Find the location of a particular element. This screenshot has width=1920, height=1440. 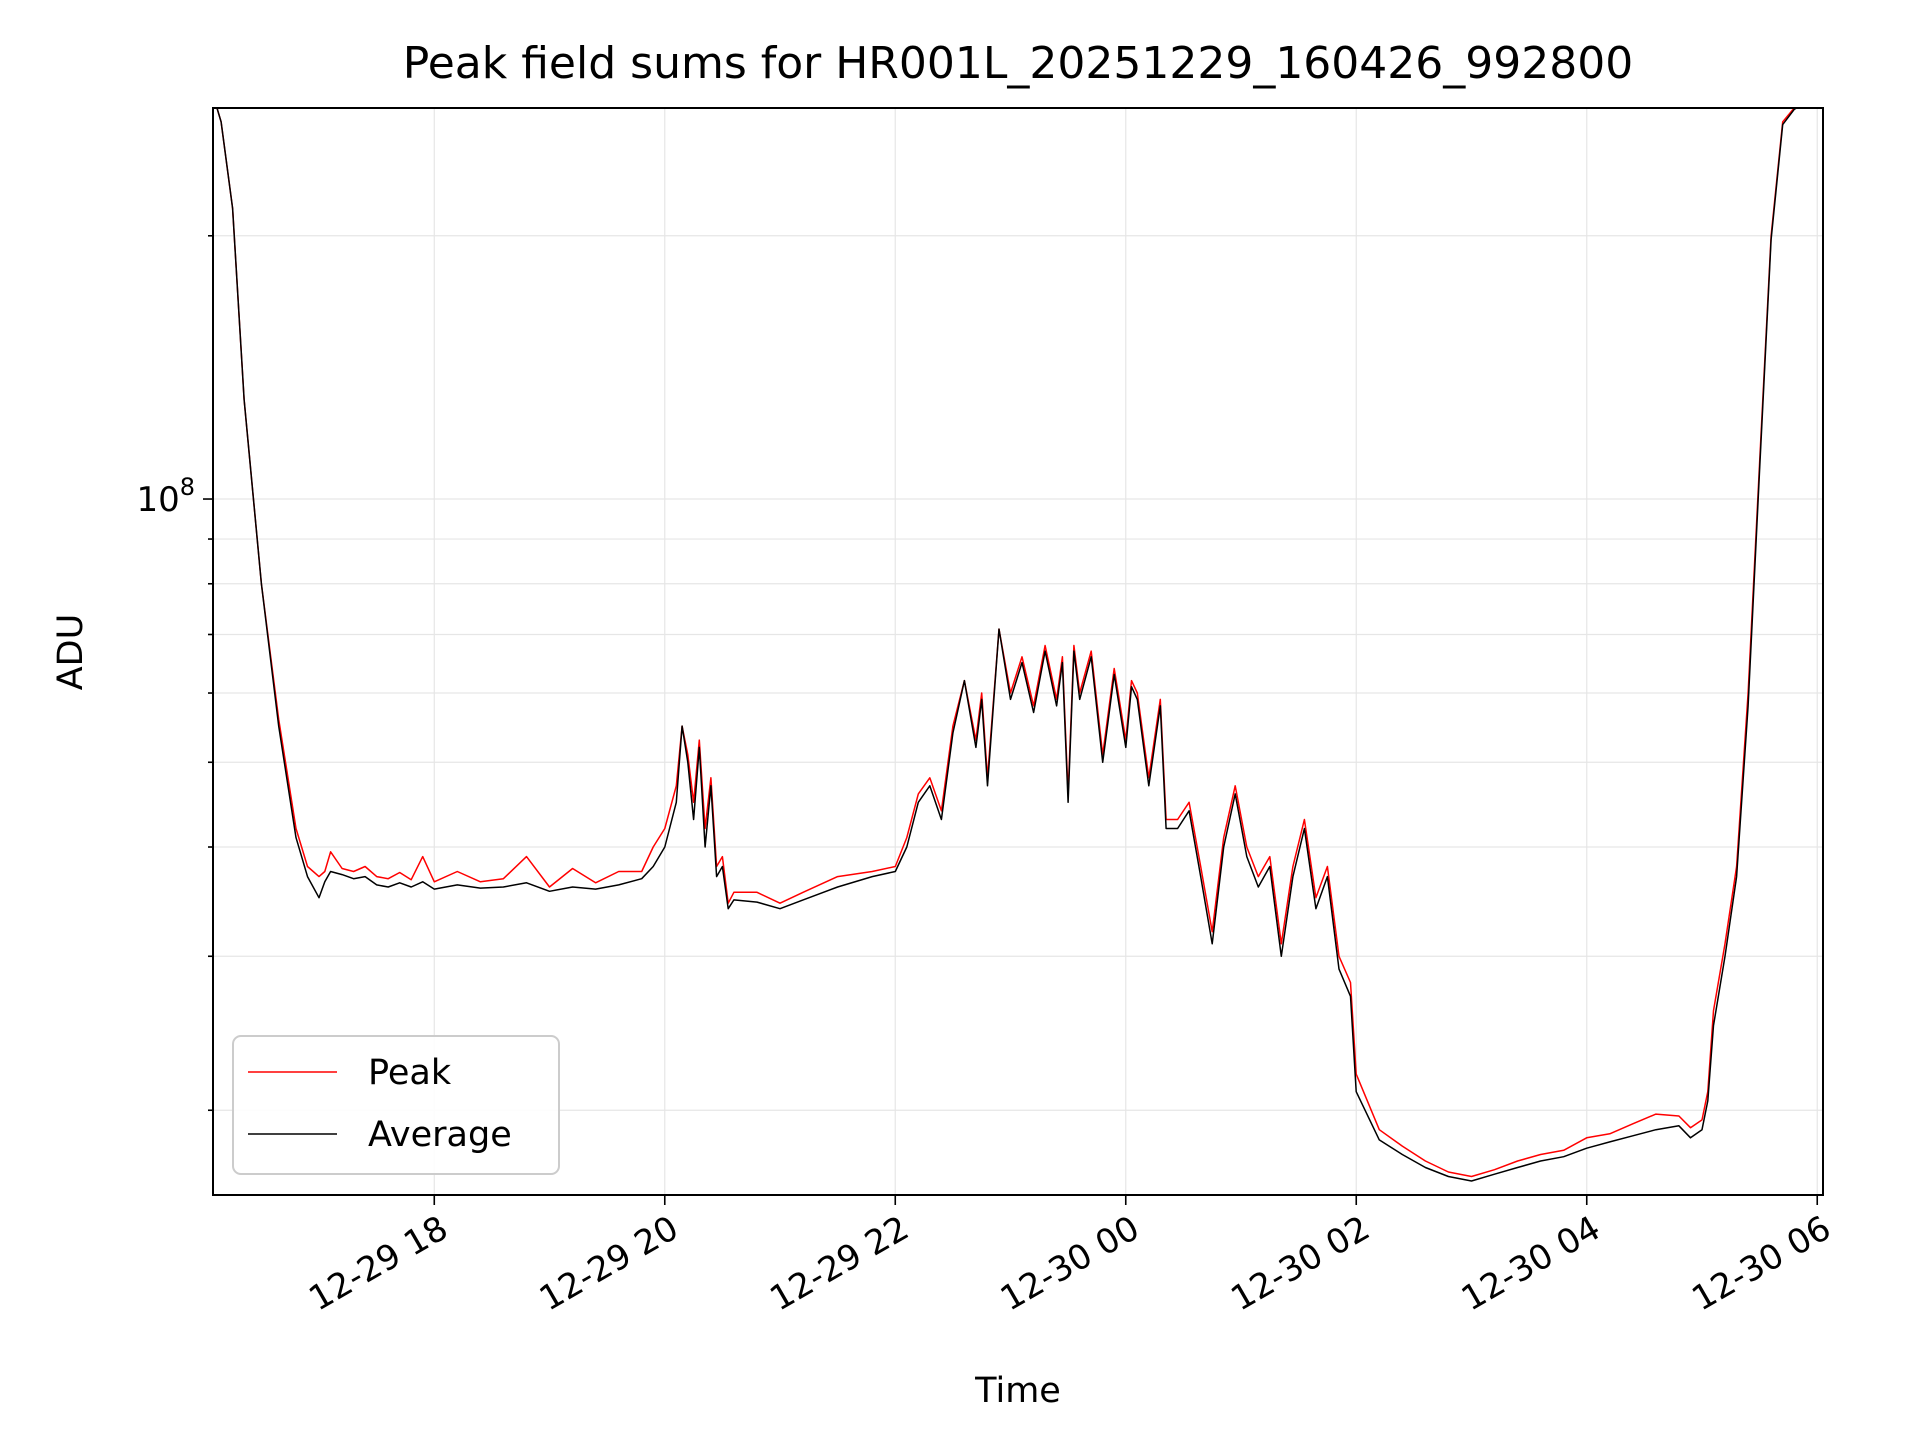

legend-label-average: Average is located at coordinates (440, 1135).